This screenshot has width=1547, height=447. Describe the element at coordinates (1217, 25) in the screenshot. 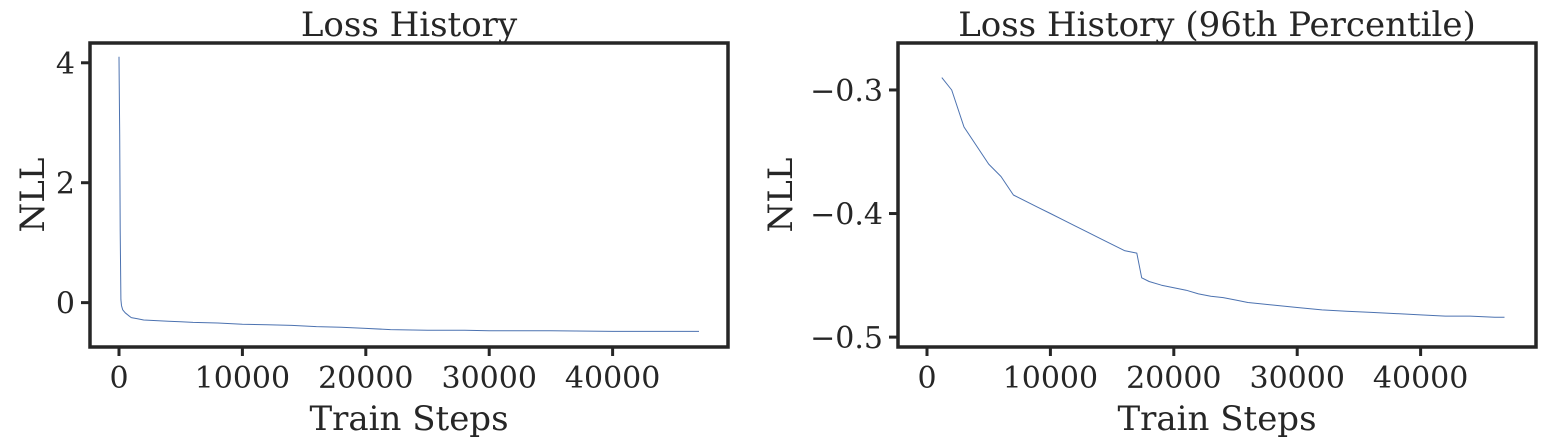

I see `chart-title: Loss History (96th Percentile)` at that location.